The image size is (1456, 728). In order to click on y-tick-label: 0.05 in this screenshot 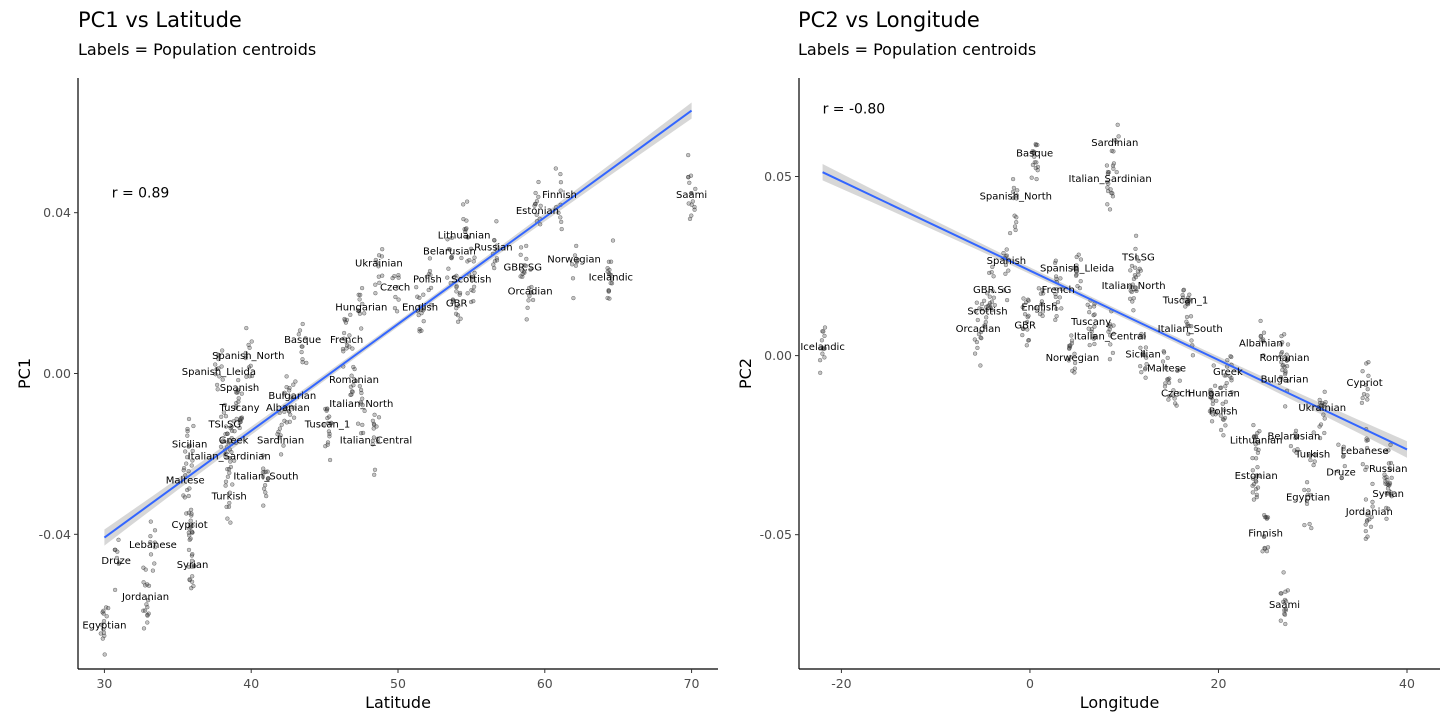, I will do `click(778, 176)`.